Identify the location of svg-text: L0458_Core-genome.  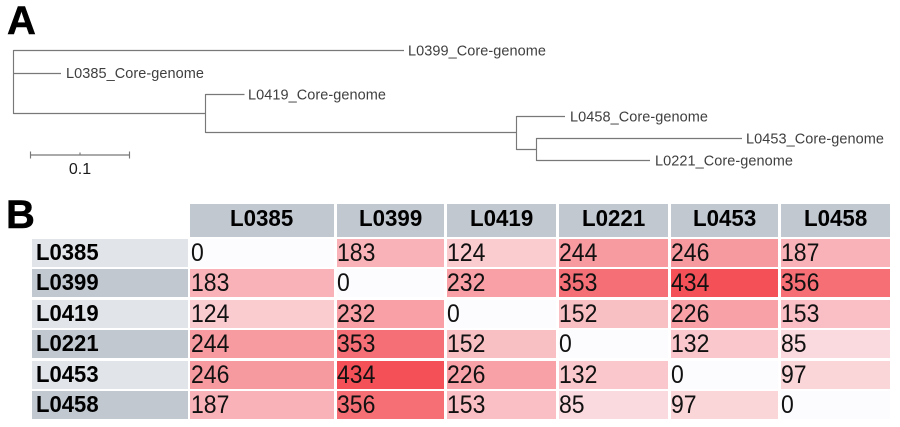
(639, 118).